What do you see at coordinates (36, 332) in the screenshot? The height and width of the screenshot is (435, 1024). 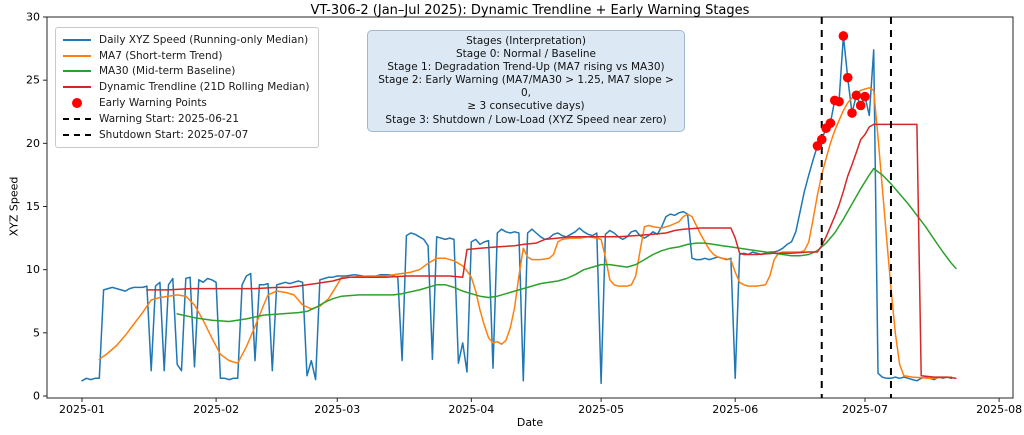 I see `y-tick-label: 5` at bounding box center [36, 332].